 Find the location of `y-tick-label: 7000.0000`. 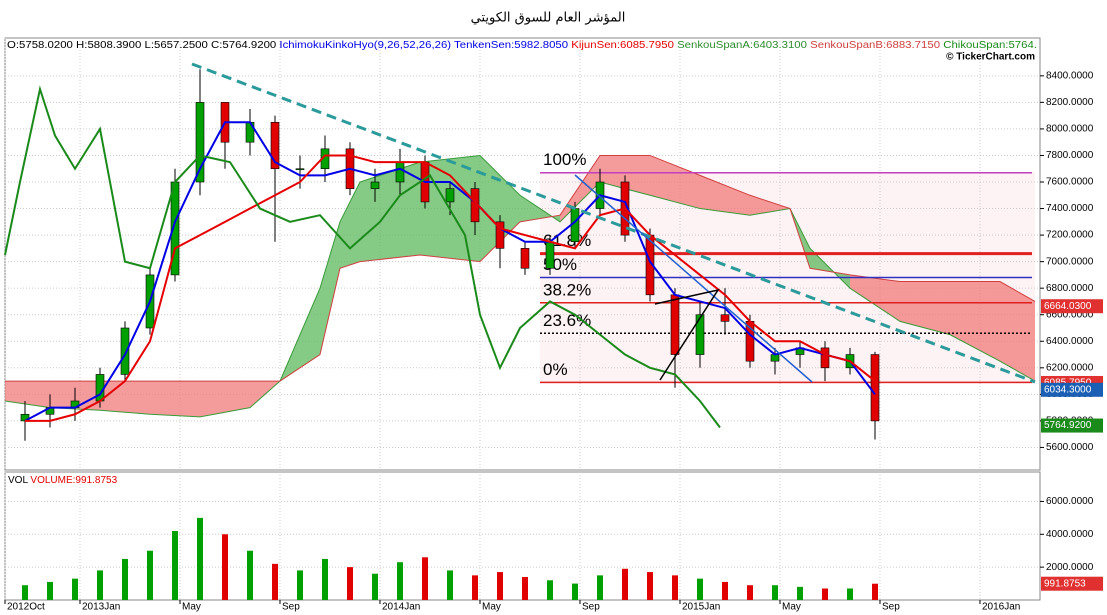

y-tick-label: 7000.0000 is located at coordinates (1070, 261).